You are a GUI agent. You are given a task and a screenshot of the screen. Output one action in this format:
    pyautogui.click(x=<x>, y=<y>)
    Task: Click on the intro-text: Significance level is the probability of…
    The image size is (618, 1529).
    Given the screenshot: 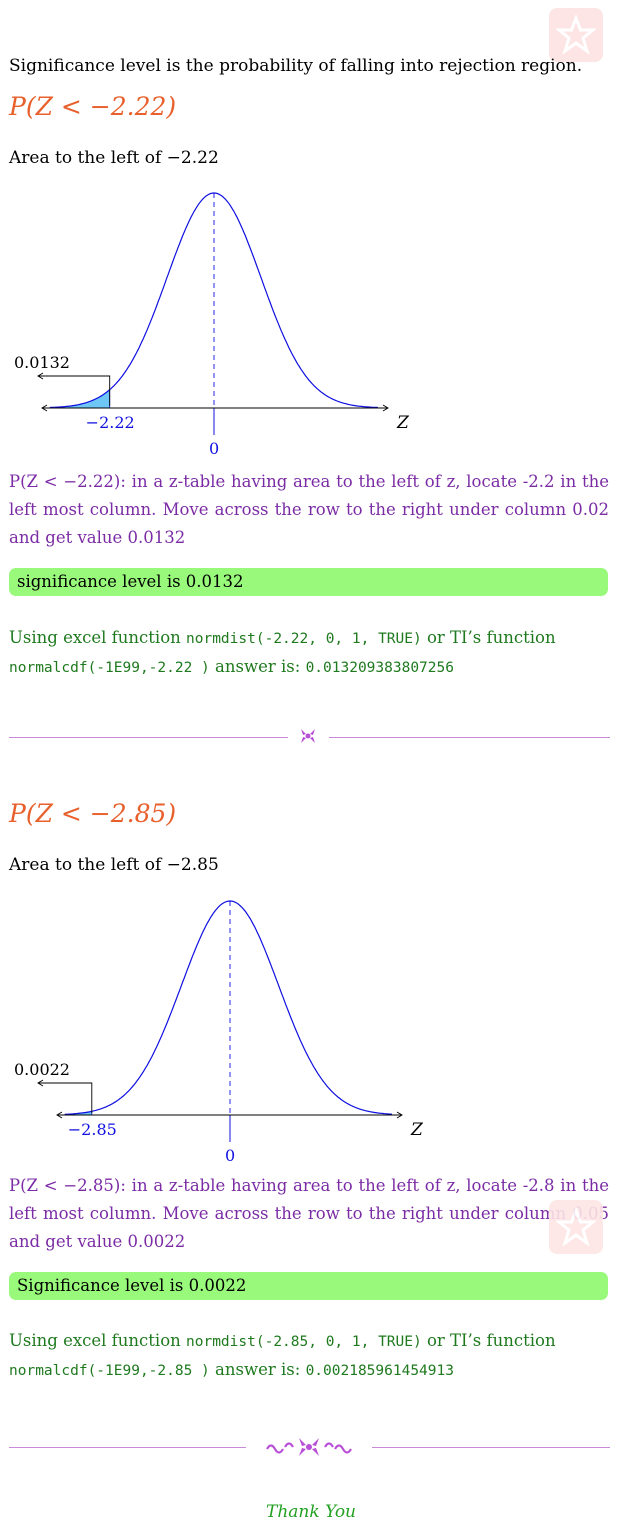 What is the action you would take?
    pyautogui.click(x=296, y=66)
    